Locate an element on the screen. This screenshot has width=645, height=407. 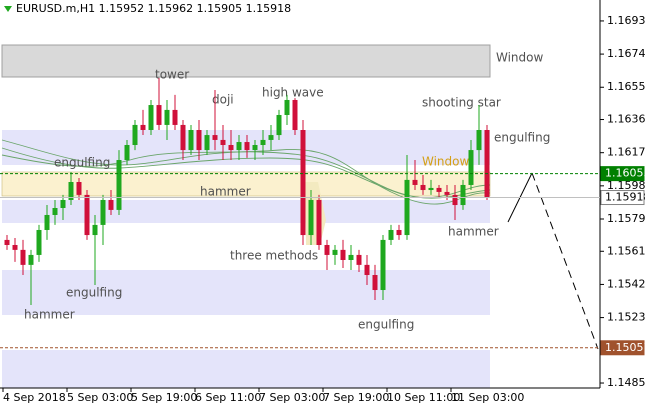
x-tick-label: 6 Sep 11:00 is located at coordinates (228, 397).